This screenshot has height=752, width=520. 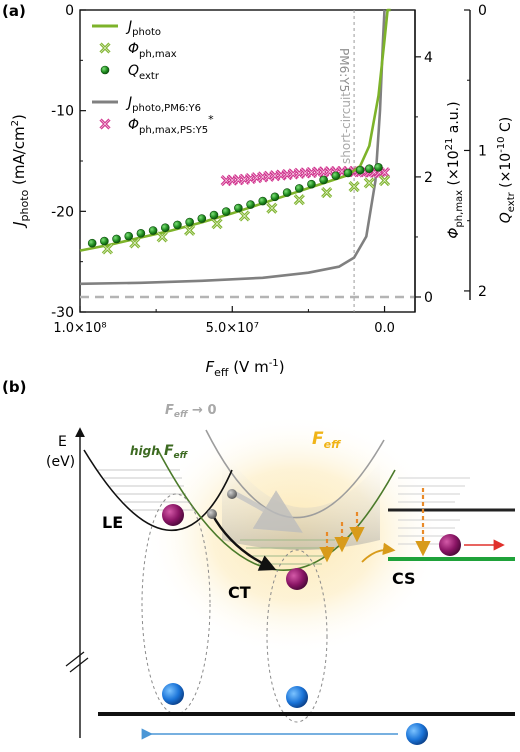 I want to click on legend-entry-label: Φph,max,PS:Y5*, so click(x=171, y=124).